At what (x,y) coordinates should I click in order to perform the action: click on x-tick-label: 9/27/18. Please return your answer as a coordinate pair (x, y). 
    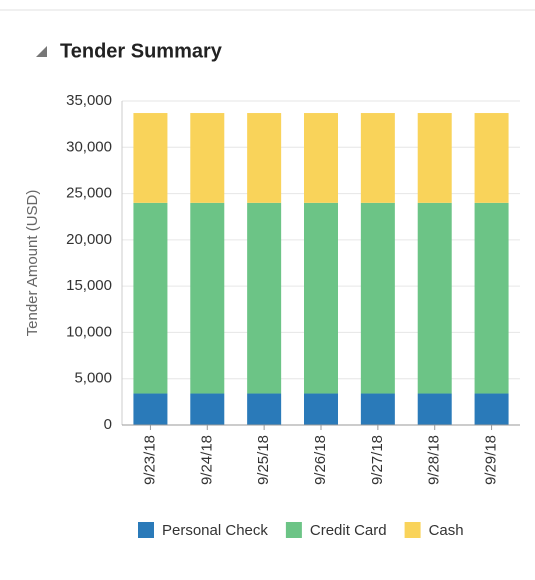
    Looking at the image, I should click on (377, 460).